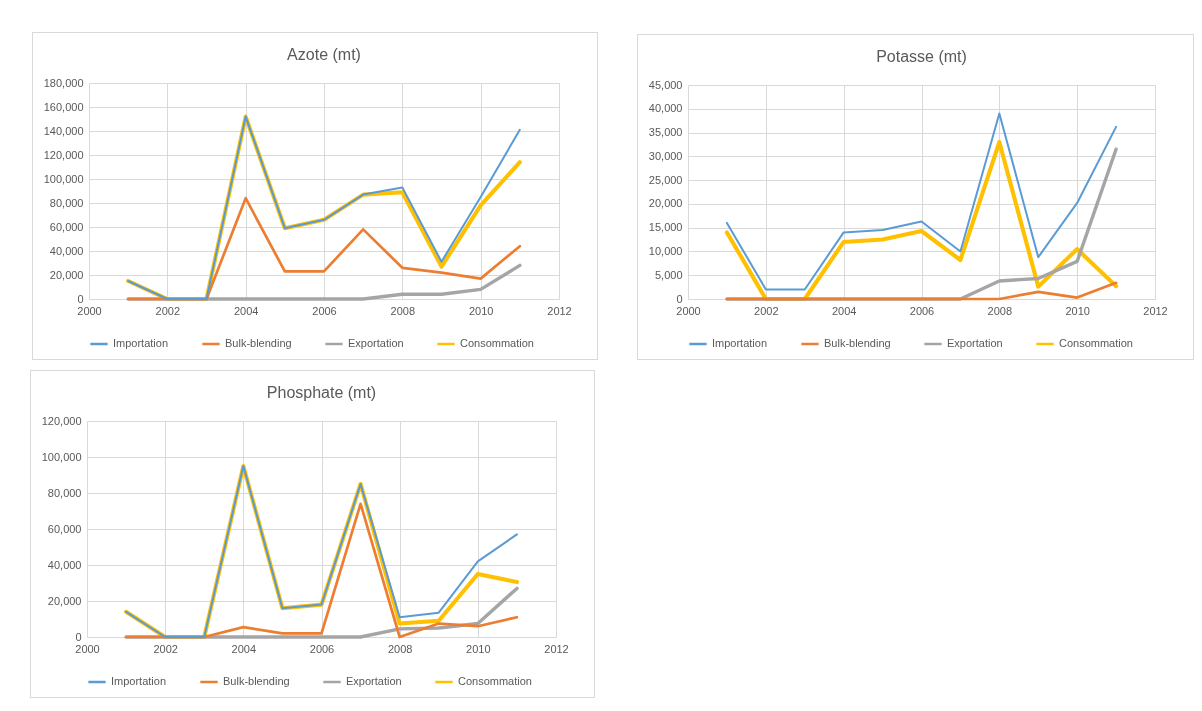 This screenshot has height=711, width=1202. I want to click on y-tick-label: 180,000, so click(63, 82).